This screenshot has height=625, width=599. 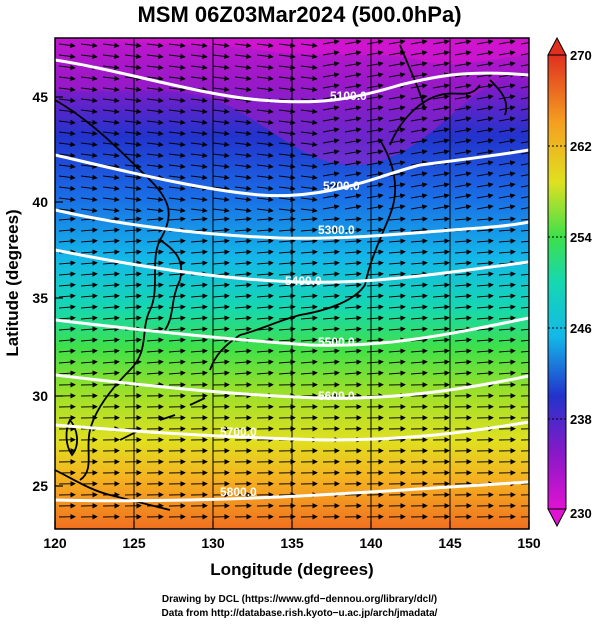 What do you see at coordinates (557, 46) in the screenshot?
I see `colorbar-top-arrow` at bounding box center [557, 46].